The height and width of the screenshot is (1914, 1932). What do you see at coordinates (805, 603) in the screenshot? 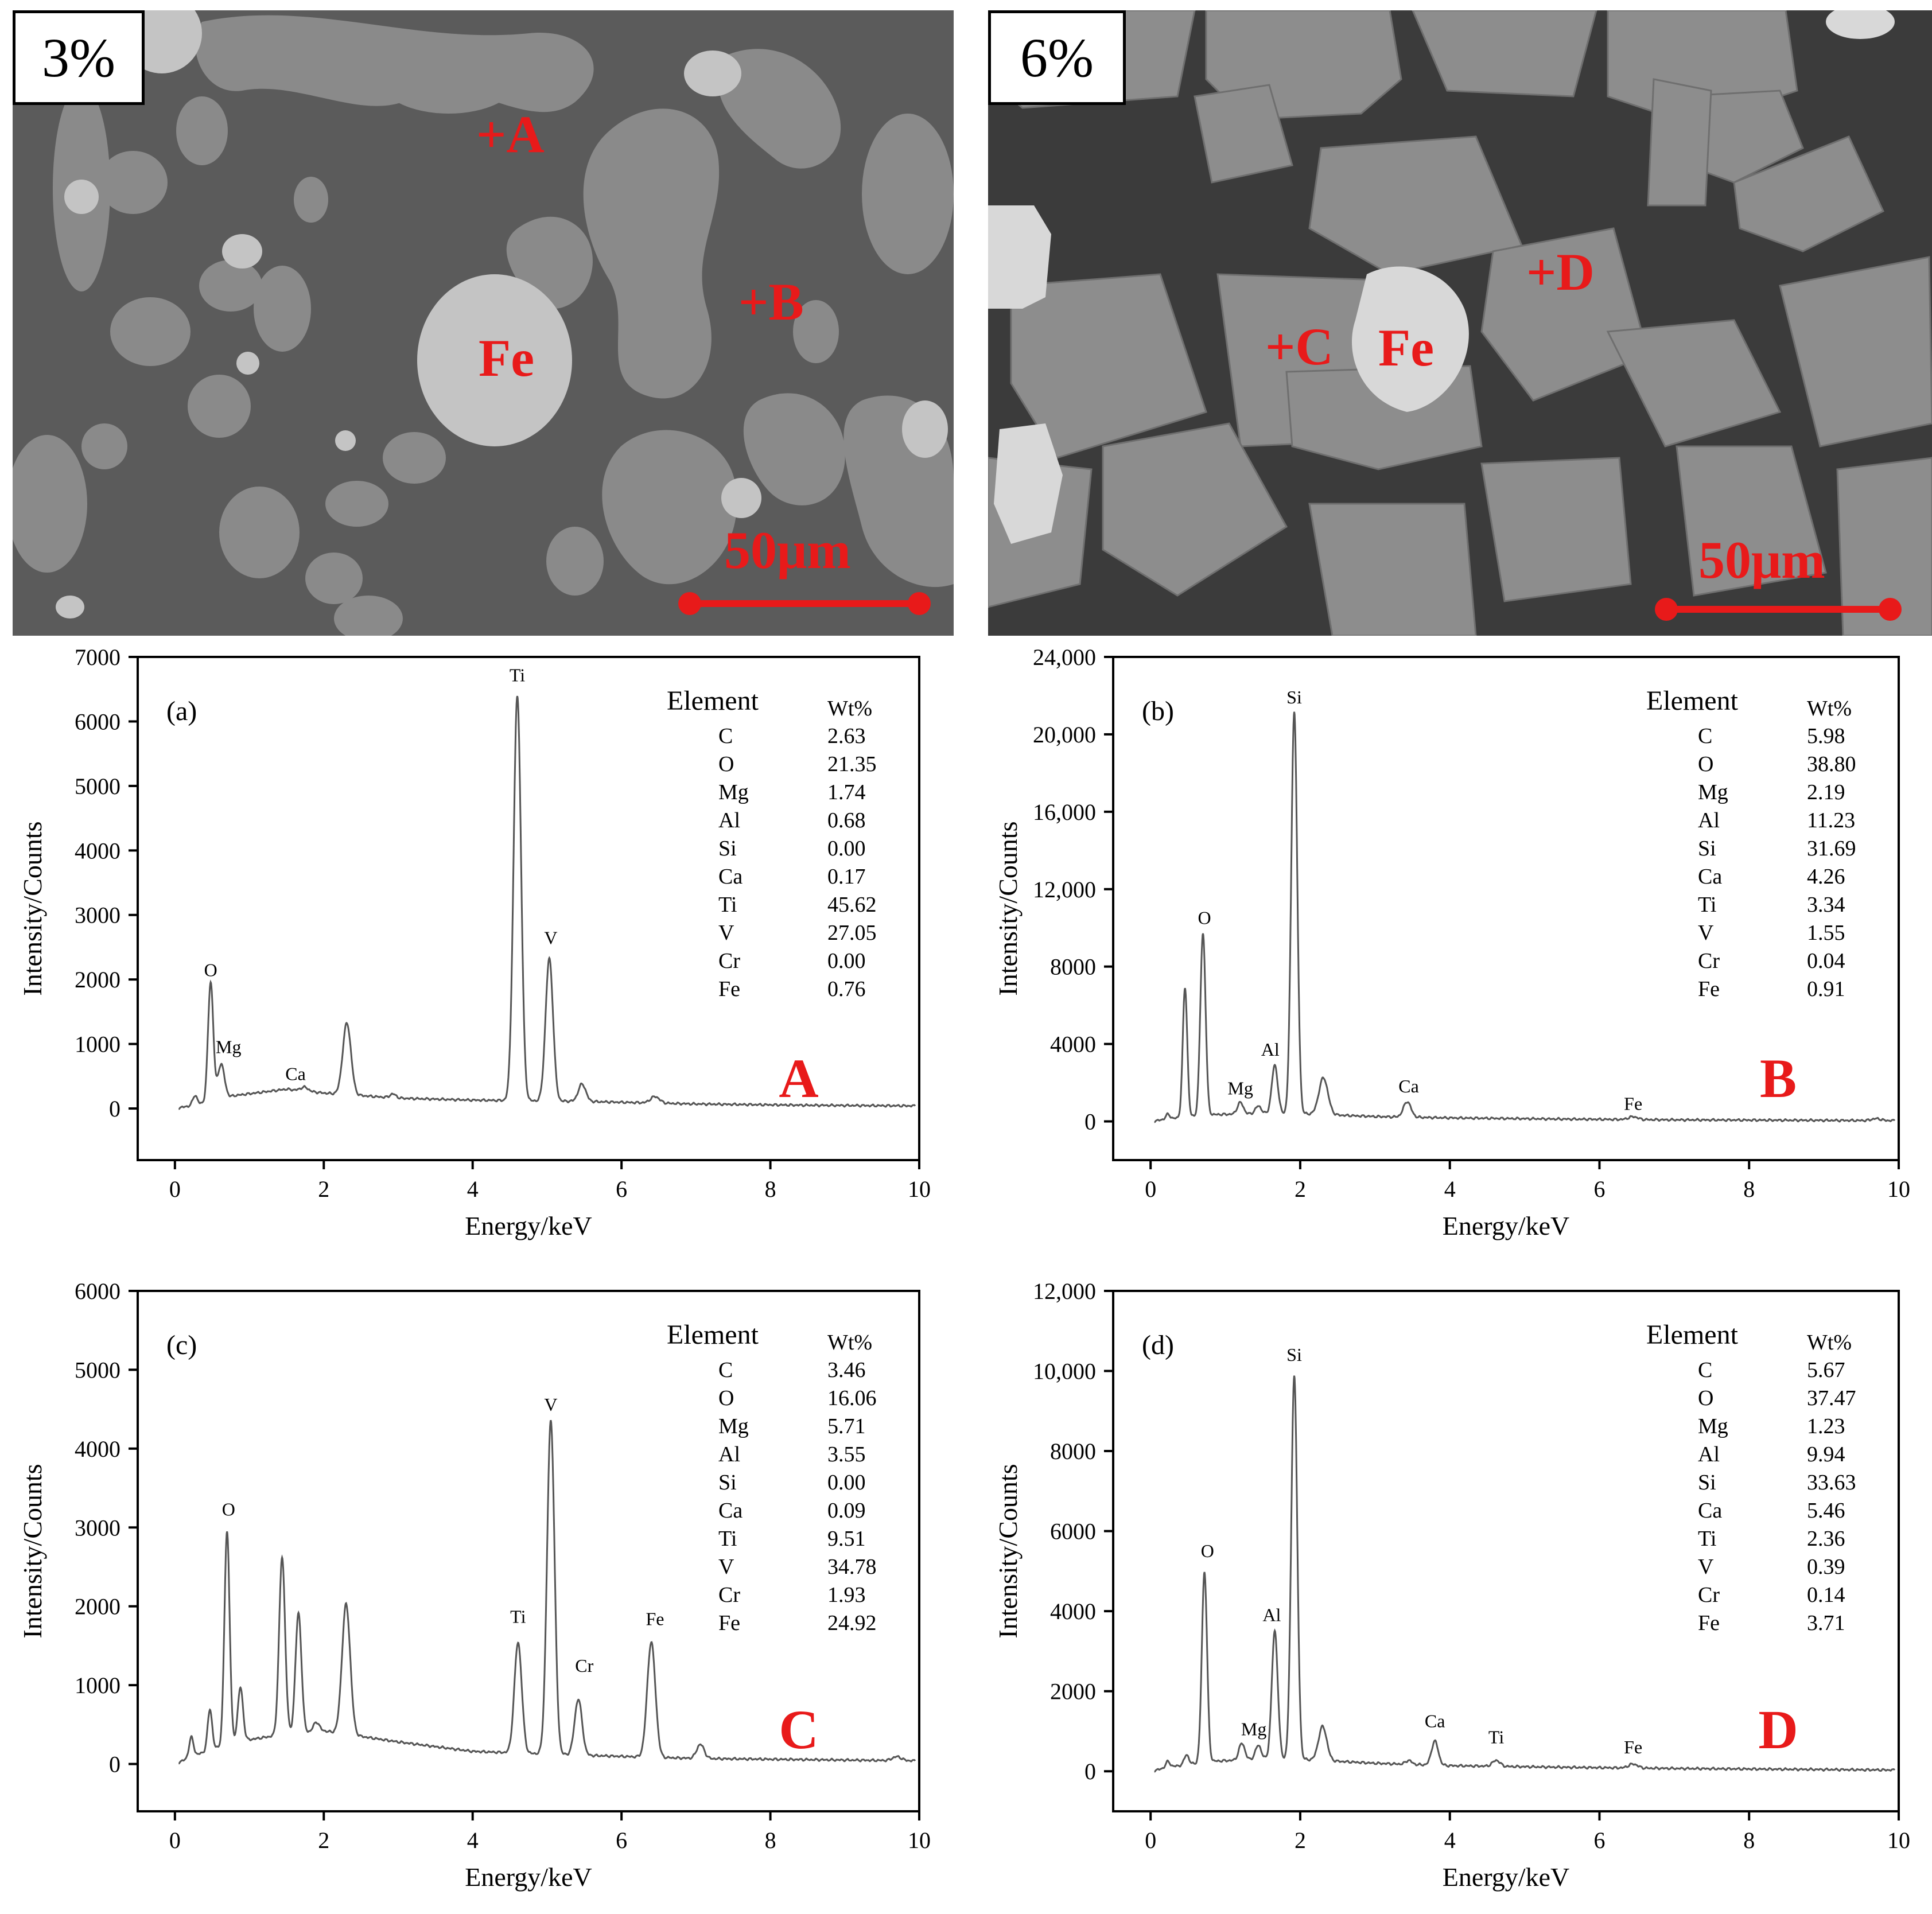
I see `scale-bar` at bounding box center [805, 603].